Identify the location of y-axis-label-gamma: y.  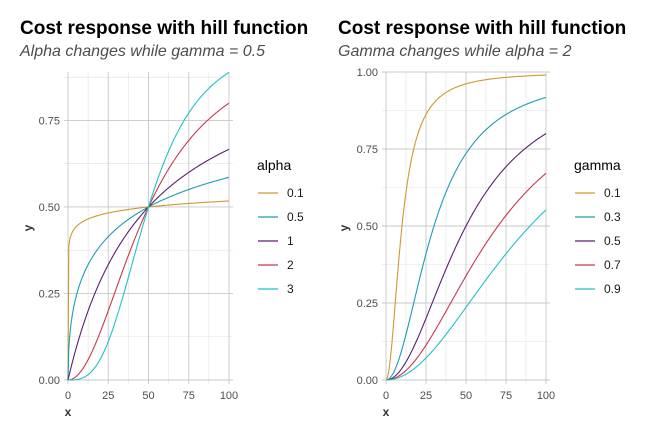
(344, 227).